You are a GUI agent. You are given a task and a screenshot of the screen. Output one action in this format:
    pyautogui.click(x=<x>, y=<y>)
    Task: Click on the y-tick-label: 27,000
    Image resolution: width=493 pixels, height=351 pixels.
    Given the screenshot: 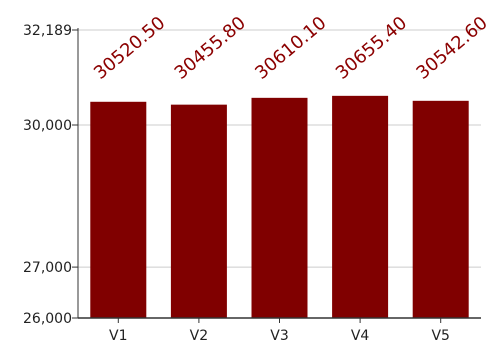 What is the action you would take?
    pyautogui.click(x=47, y=268)
    